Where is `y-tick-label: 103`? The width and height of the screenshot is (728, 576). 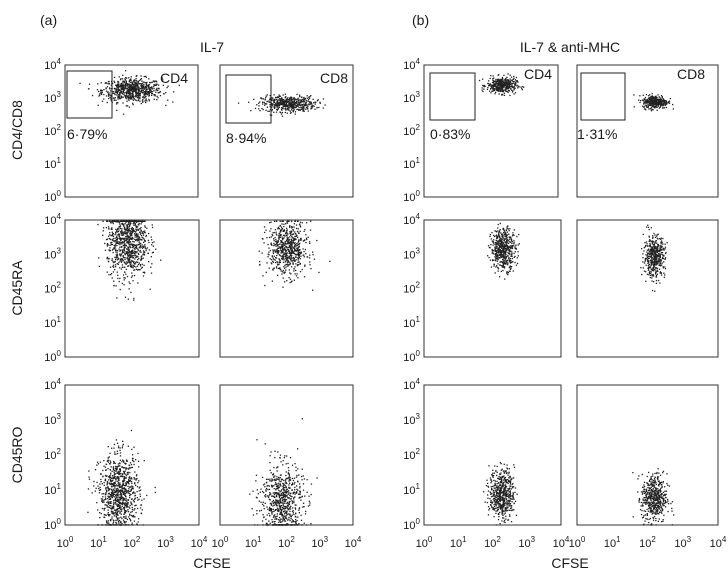 y-tick-label: 103 is located at coordinates (52, 419).